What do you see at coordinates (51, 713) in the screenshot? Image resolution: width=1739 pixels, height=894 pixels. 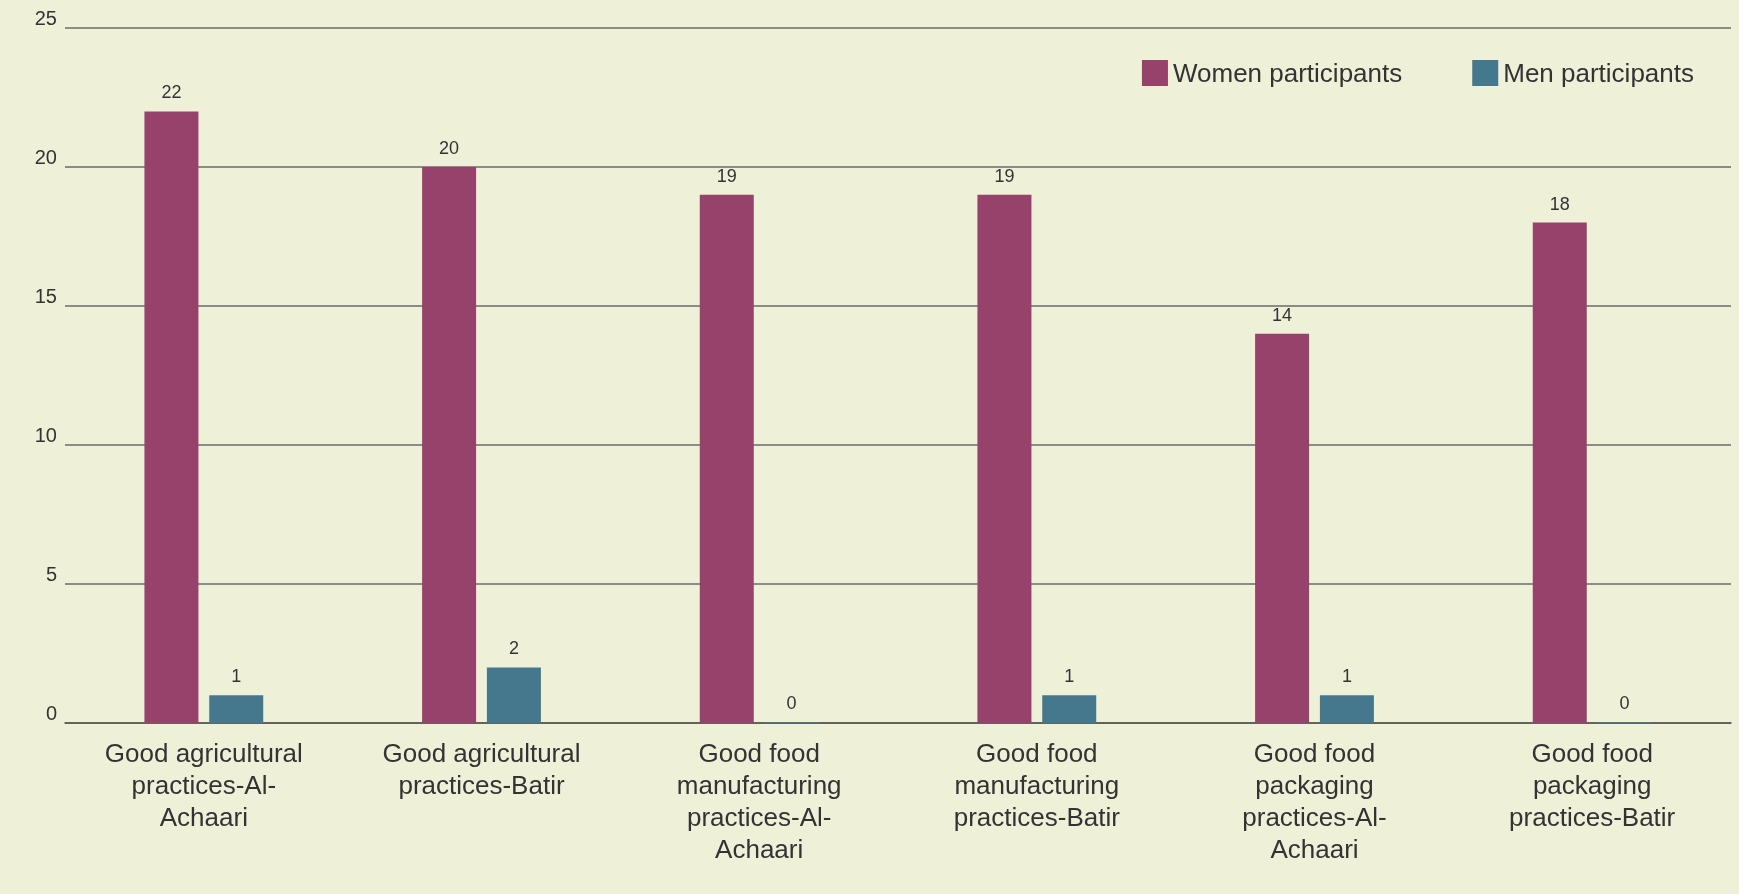 I see `y-tick-label: 0` at bounding box center [51, 713].